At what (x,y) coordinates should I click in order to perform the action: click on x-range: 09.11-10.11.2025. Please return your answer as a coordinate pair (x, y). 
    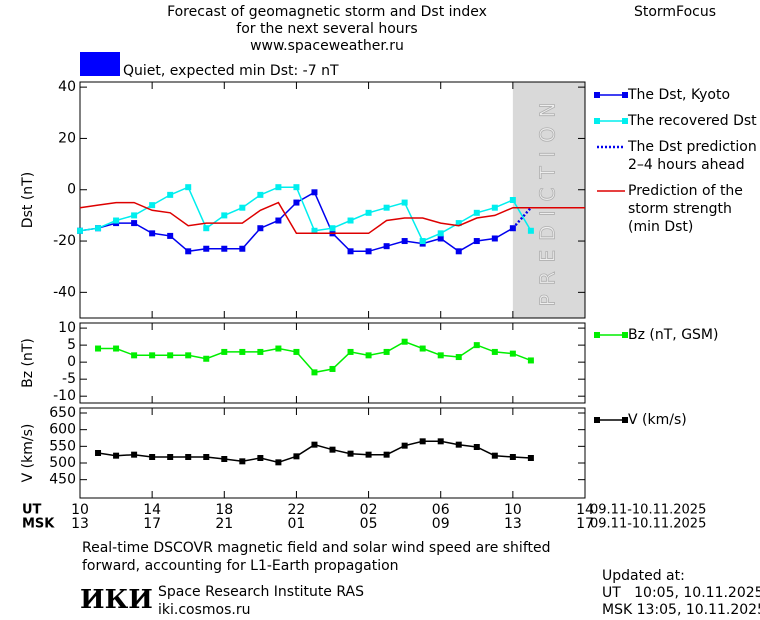
    Looking at the image, I should click on (648, 510).